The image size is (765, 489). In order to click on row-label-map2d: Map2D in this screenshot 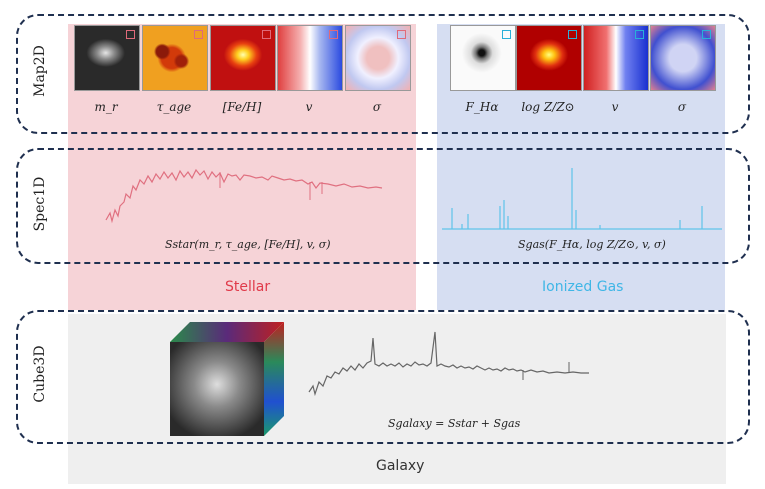, I will do `click(40, 71)`.